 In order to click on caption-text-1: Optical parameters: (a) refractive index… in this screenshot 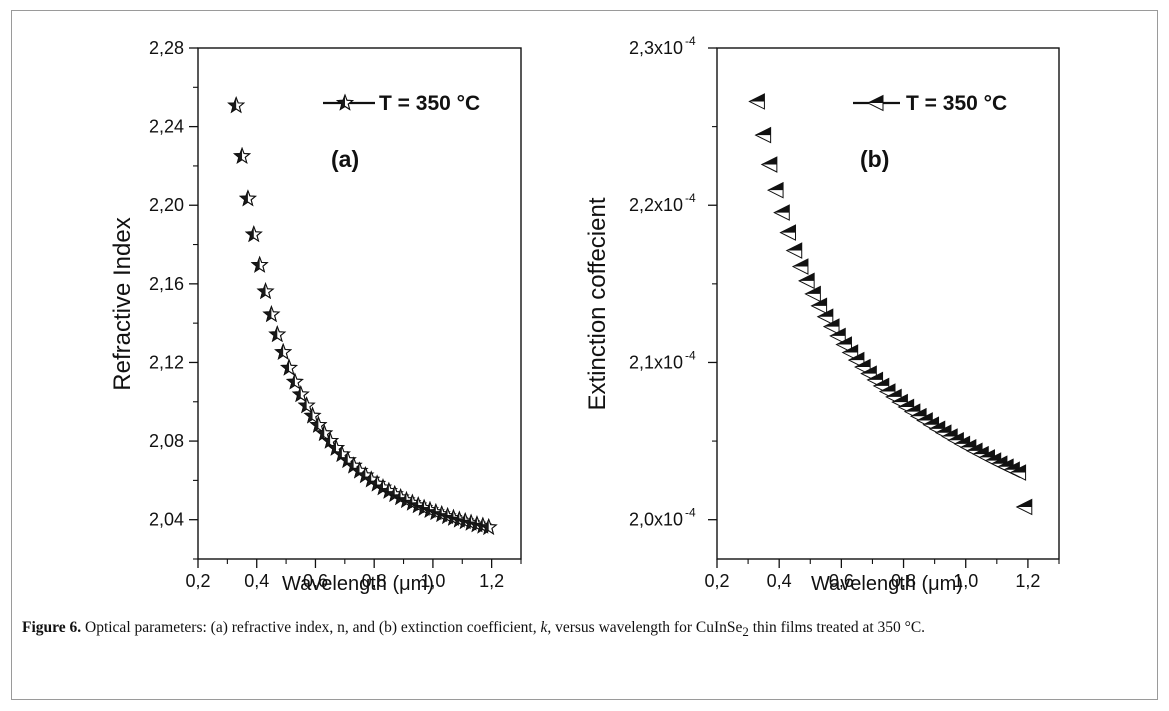, I will do `click(311, 627)`.